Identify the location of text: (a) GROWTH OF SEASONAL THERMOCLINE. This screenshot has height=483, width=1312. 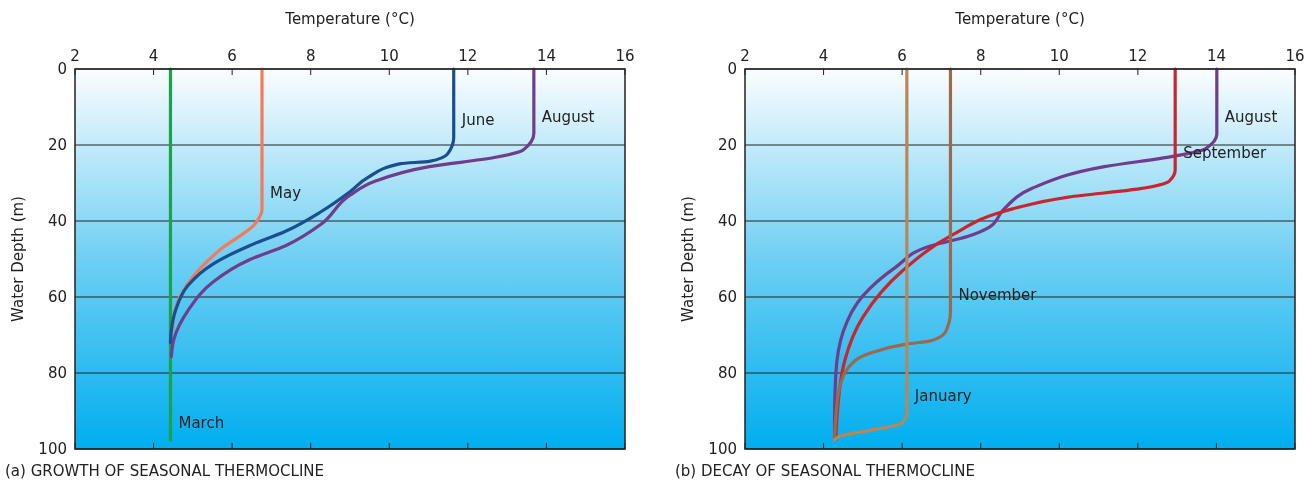
(164, 471).